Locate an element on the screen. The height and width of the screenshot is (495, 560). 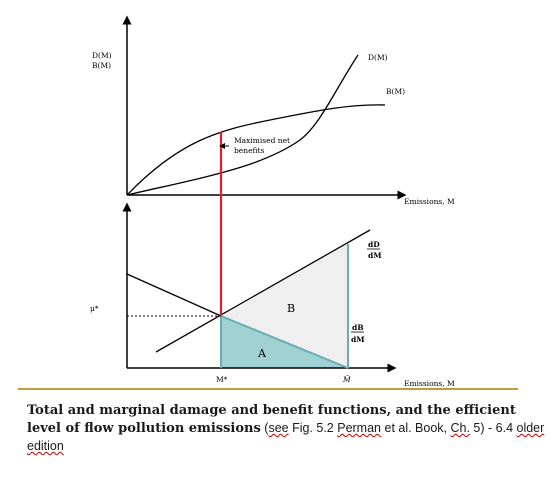
damage-curve-label: D(M) is located at coordinates (378, 57).